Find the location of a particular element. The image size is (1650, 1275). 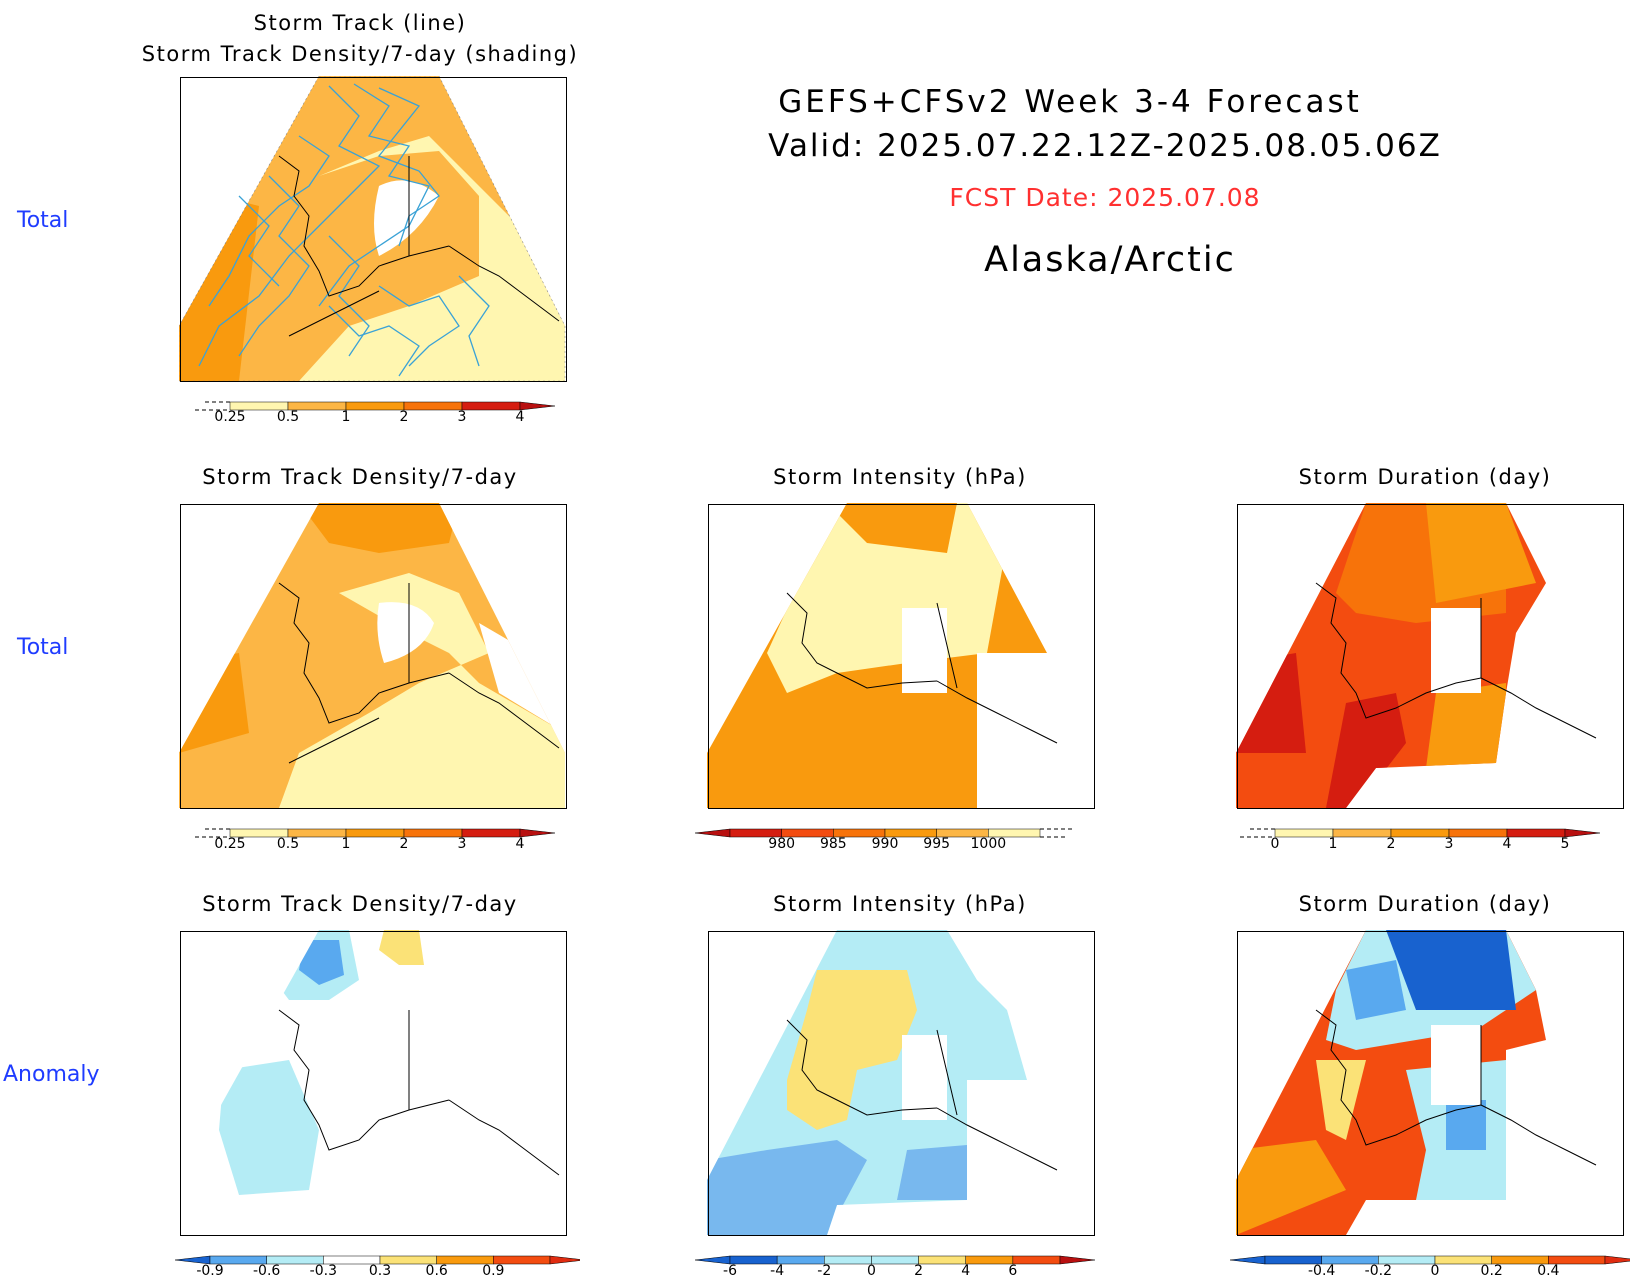

colorbar-intensity-anomaly: -6 -4 -2 0 2 4 6 is located at coordinates (895, 1265).